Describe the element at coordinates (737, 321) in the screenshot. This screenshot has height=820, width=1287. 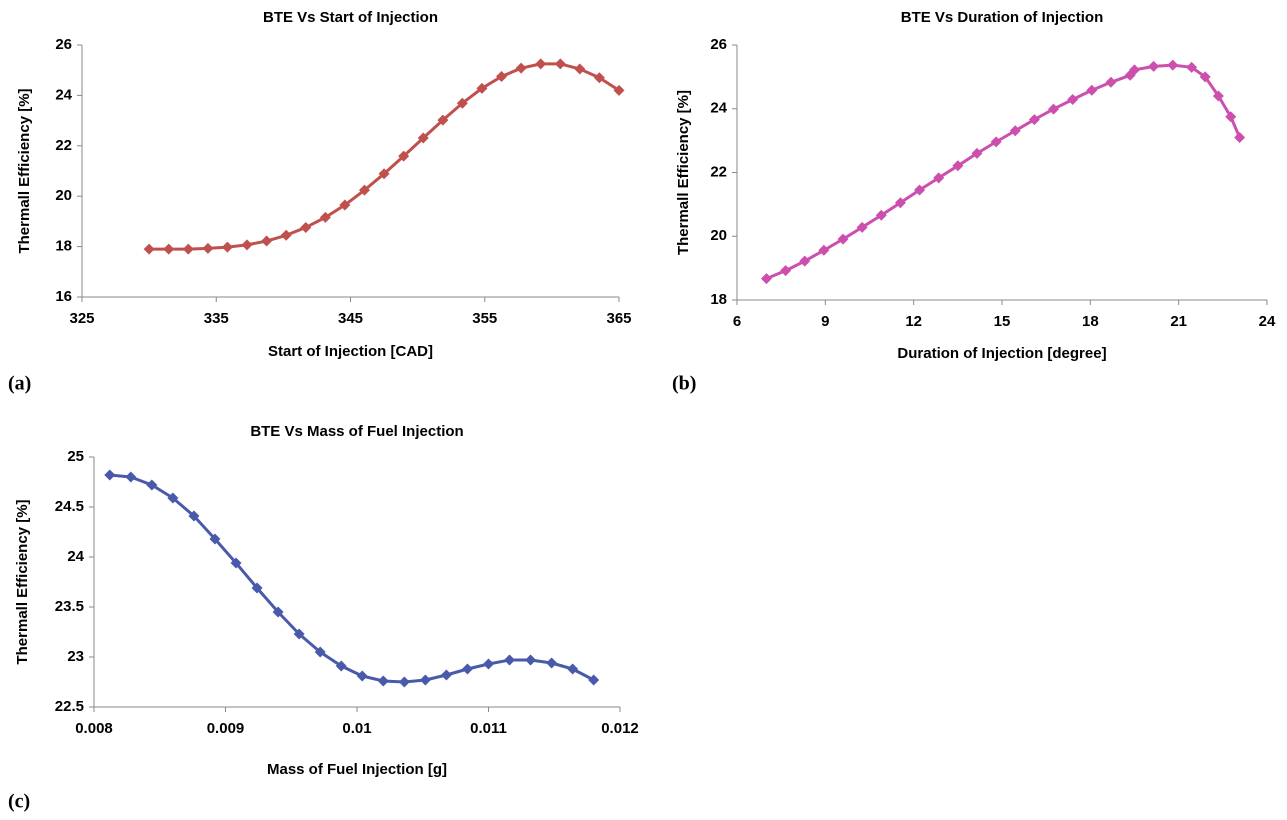
I see `x-tick-label: 6` at that location.